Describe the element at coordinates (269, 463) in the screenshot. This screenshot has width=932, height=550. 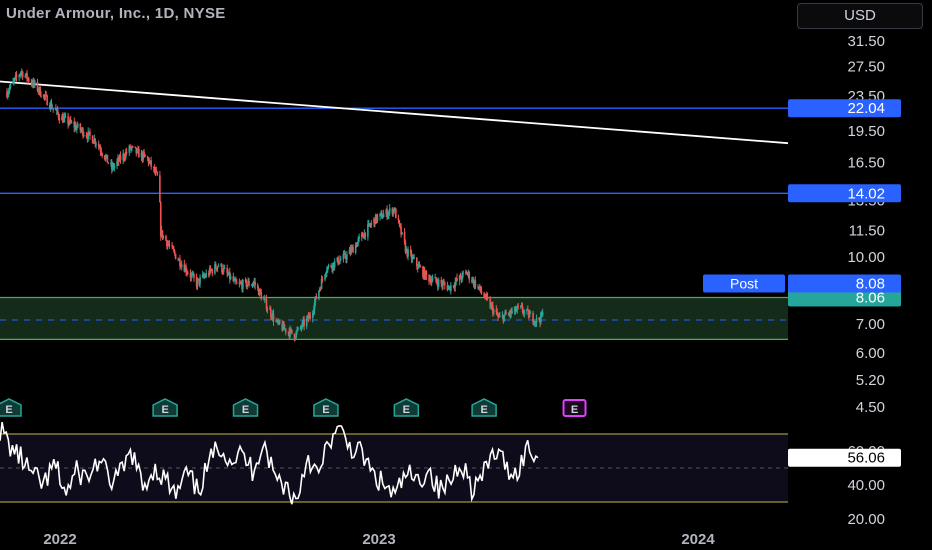
I see `rsi-line` at that location.